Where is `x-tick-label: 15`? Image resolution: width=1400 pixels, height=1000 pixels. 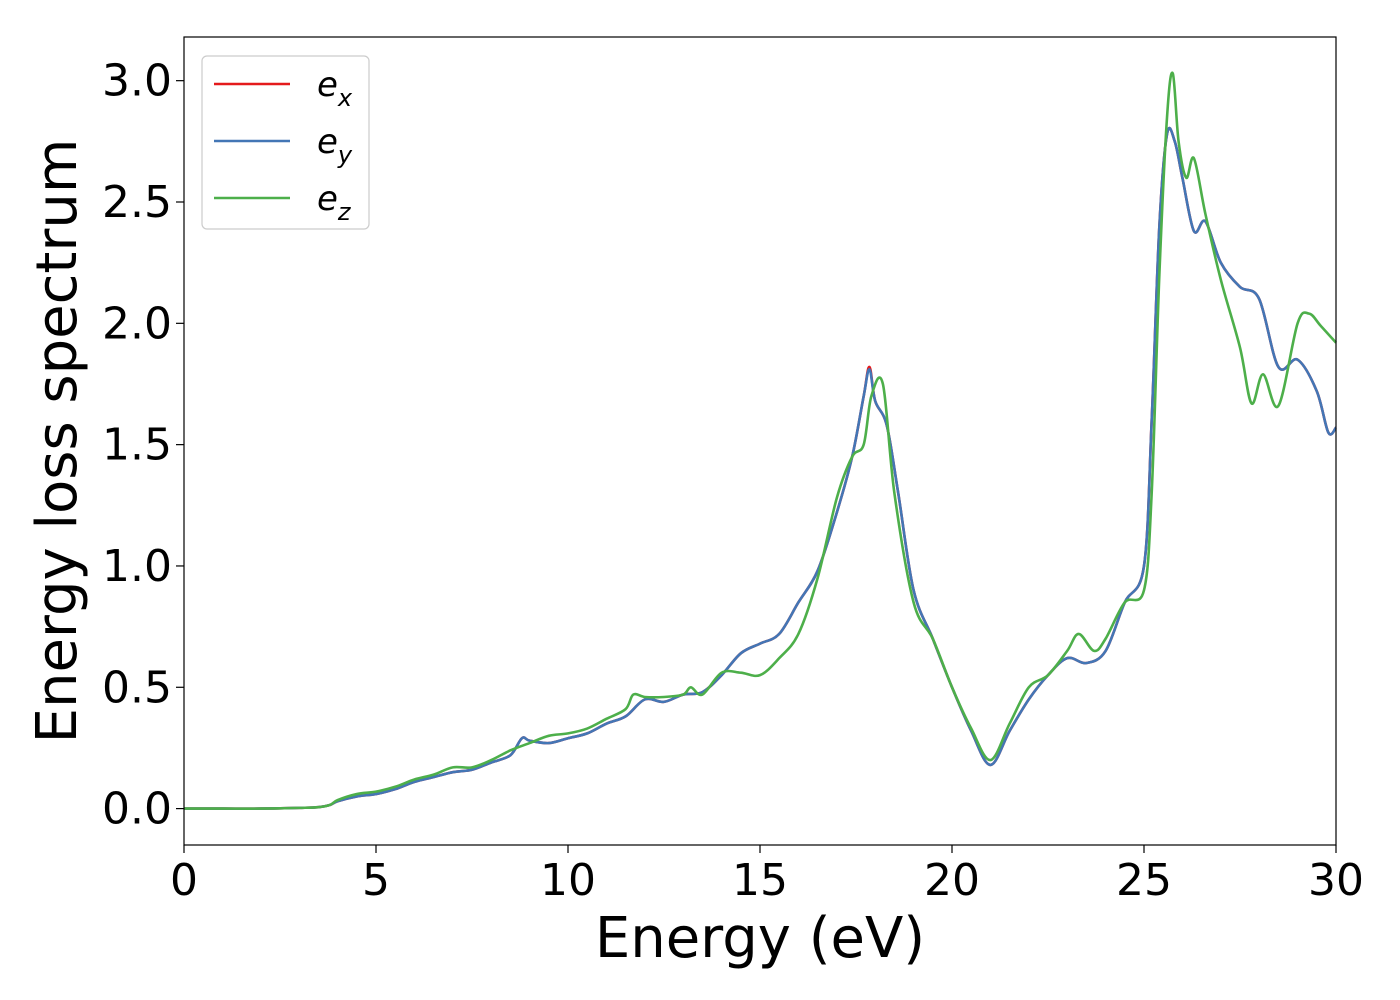 x-tick-label: 15 is located at coordinates (760, 880).